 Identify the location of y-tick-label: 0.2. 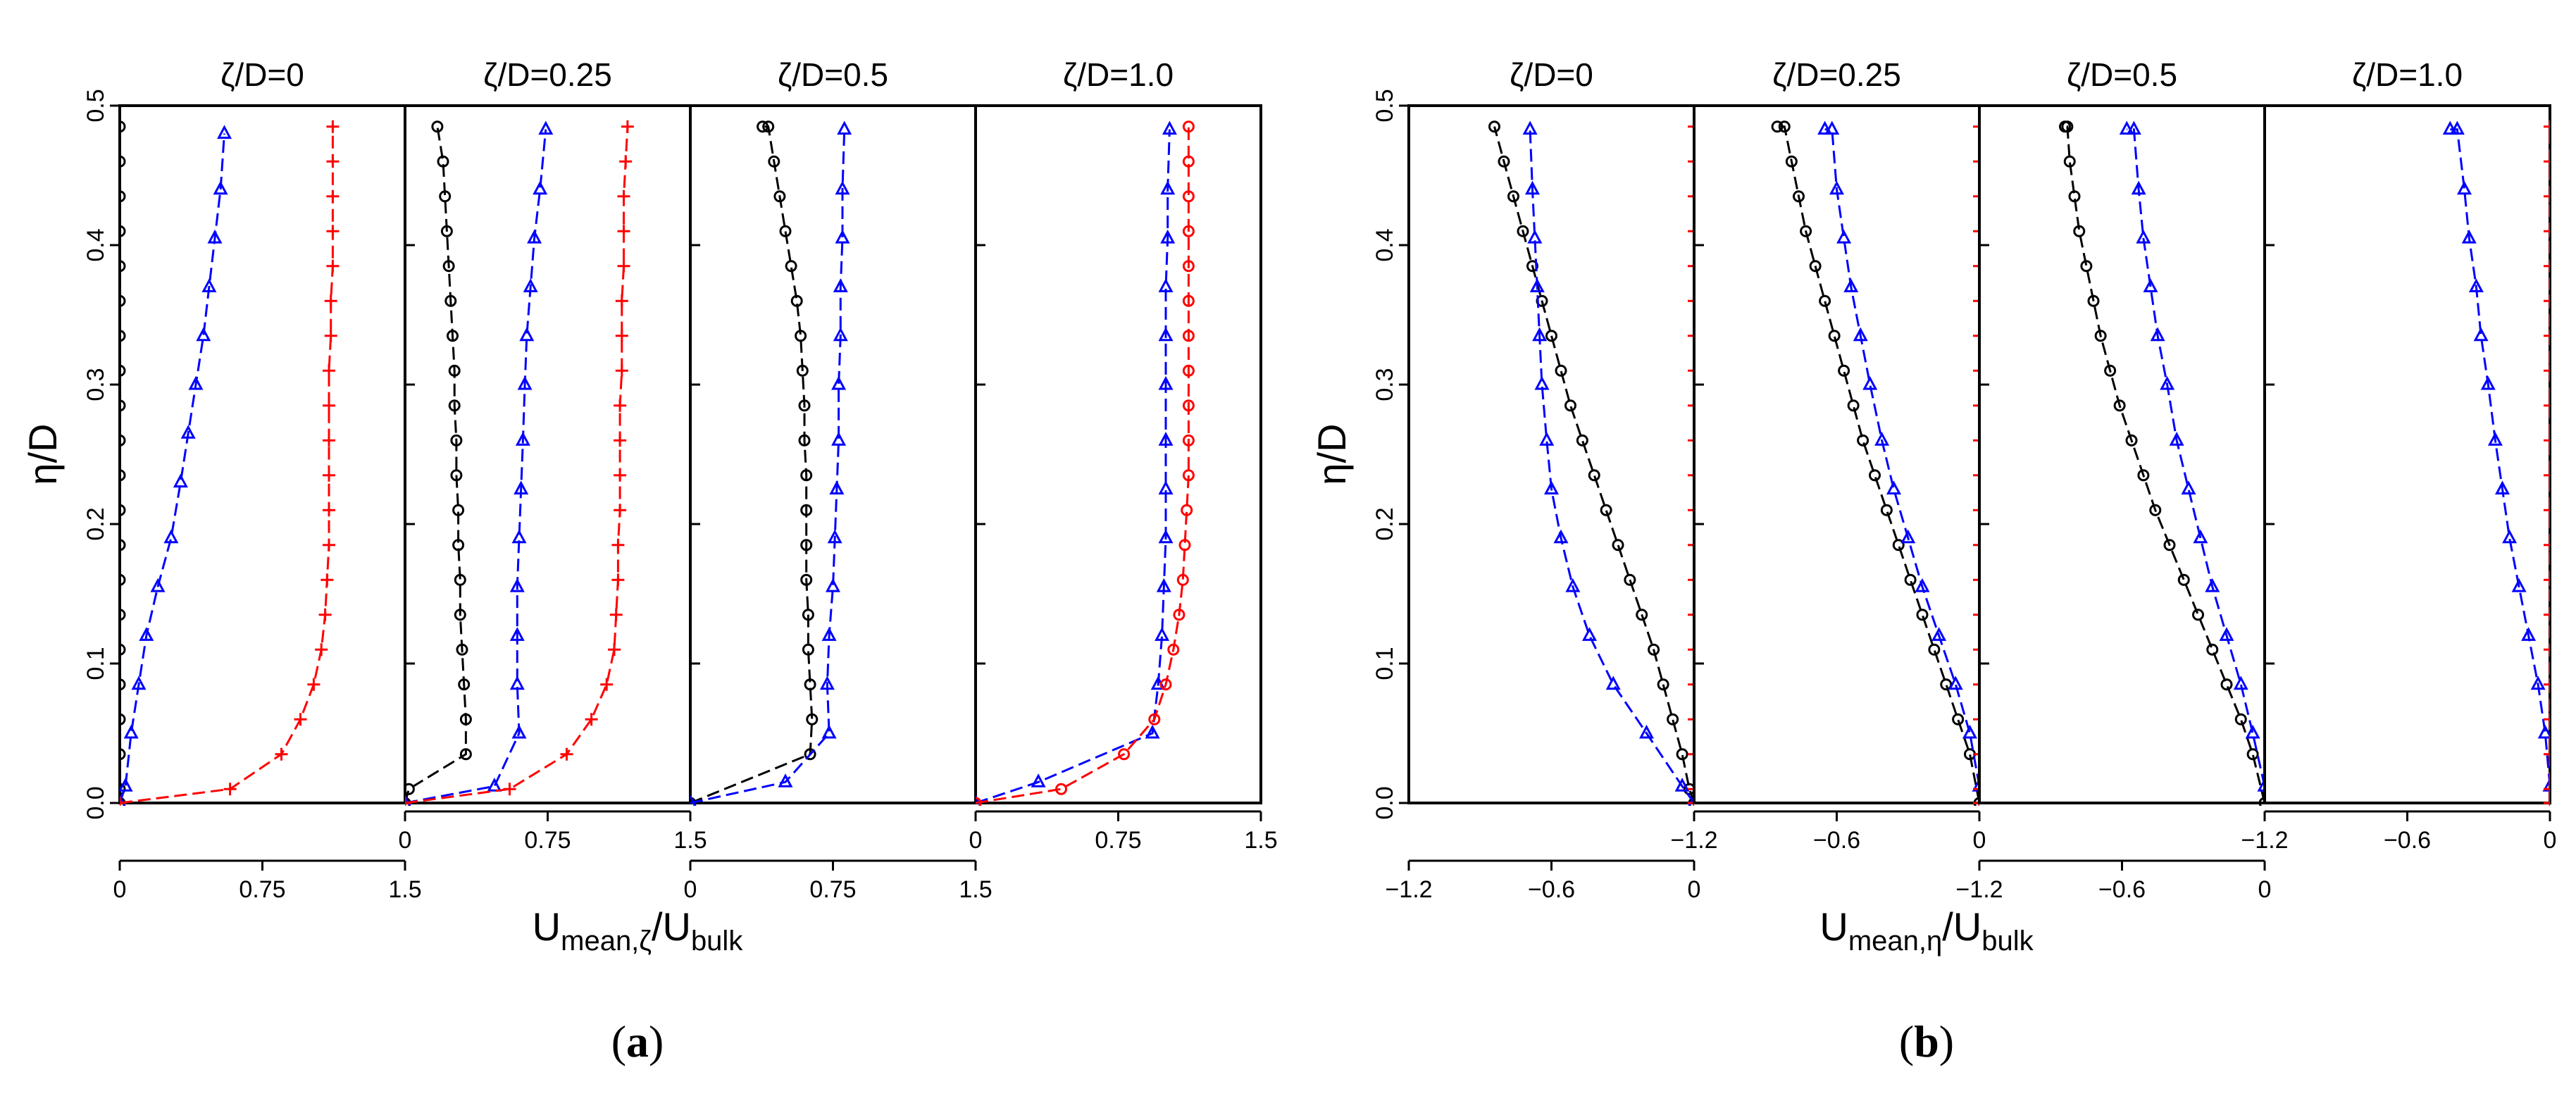
(1384, 523).